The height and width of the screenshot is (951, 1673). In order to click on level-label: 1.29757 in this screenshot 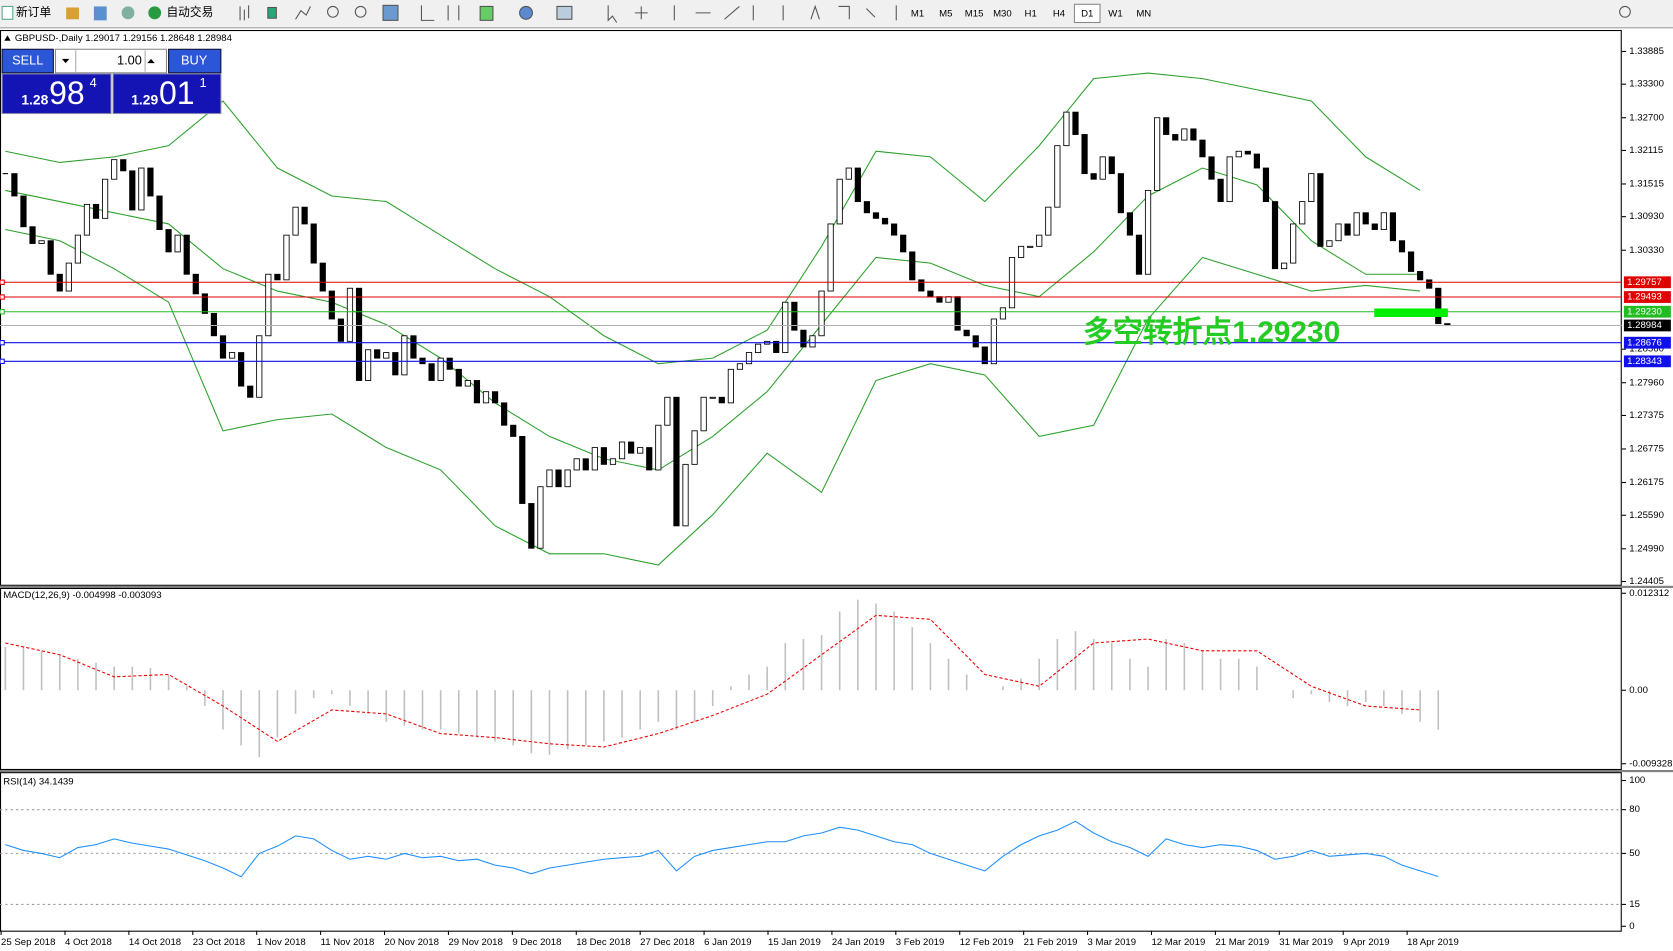, I will do `click(1644, 282)`.